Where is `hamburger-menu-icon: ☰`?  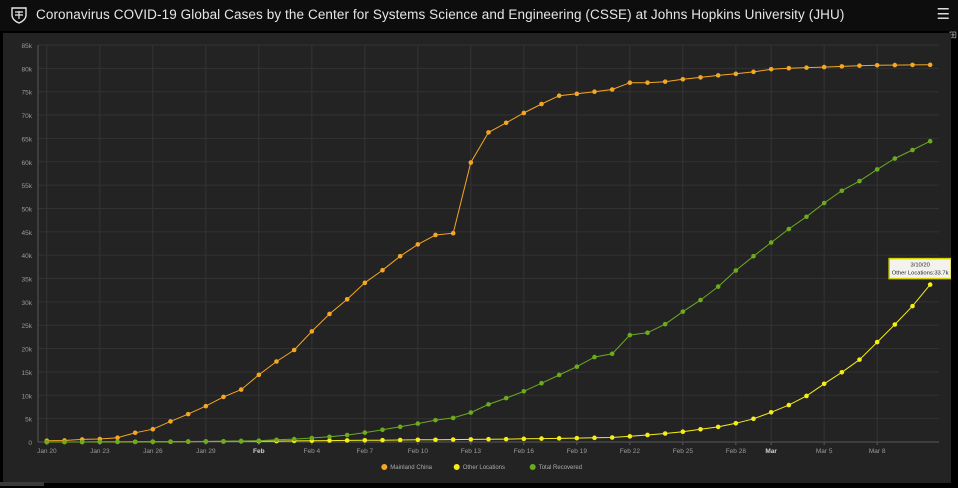 hamburger-menu-icon: ☰ is located at coordinates (943, 14).